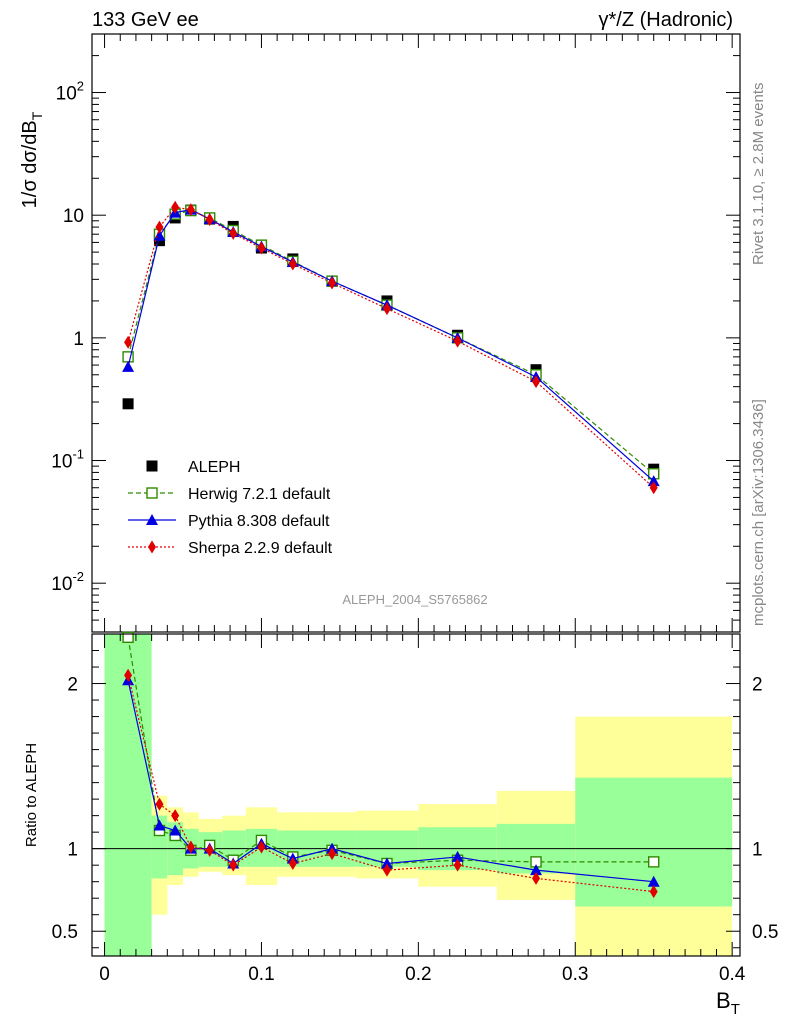  I want to click on ratio-y-tick-label-right: 0.5, so click(765, 932).